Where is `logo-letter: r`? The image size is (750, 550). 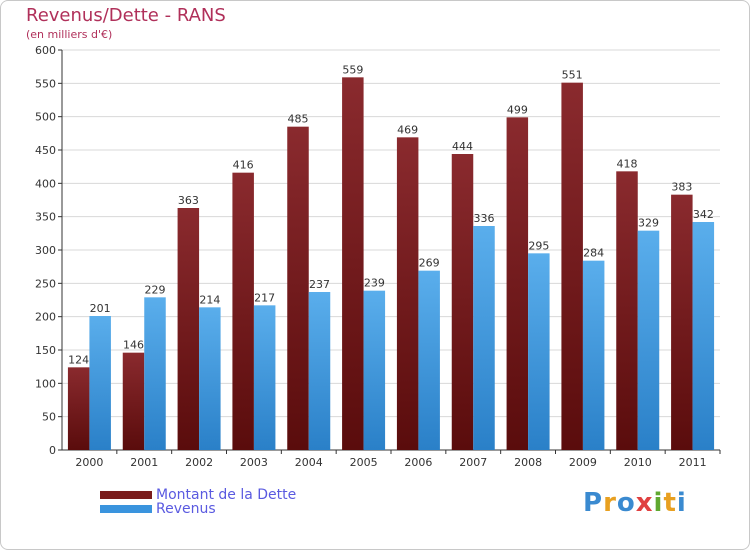 logo-letter: r is located at coordinates (610, 503).